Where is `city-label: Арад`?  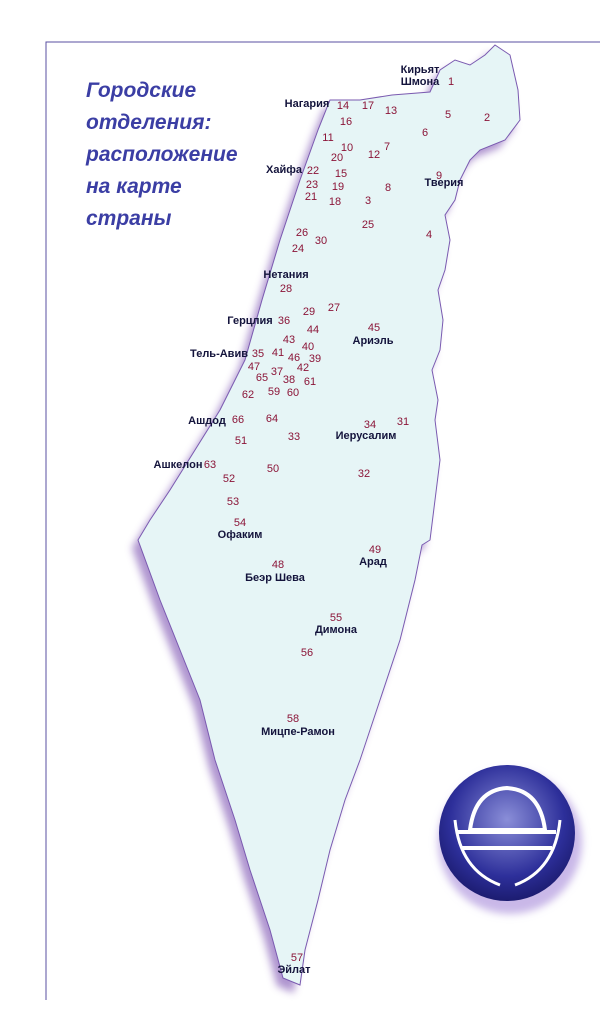
city-label: Арад is located at coordinates (373, 562).